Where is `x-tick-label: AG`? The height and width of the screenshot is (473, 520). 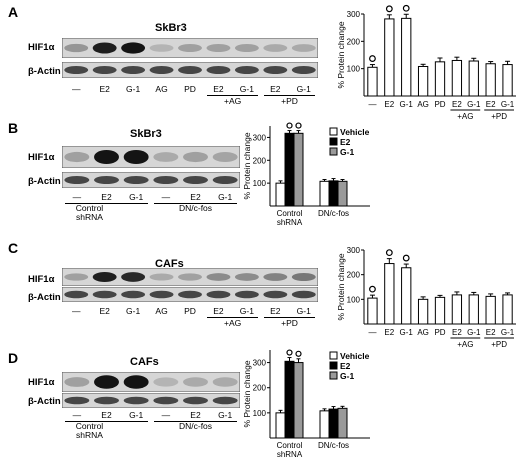
x-tick-label: AG is located at coordinates (423, 104).